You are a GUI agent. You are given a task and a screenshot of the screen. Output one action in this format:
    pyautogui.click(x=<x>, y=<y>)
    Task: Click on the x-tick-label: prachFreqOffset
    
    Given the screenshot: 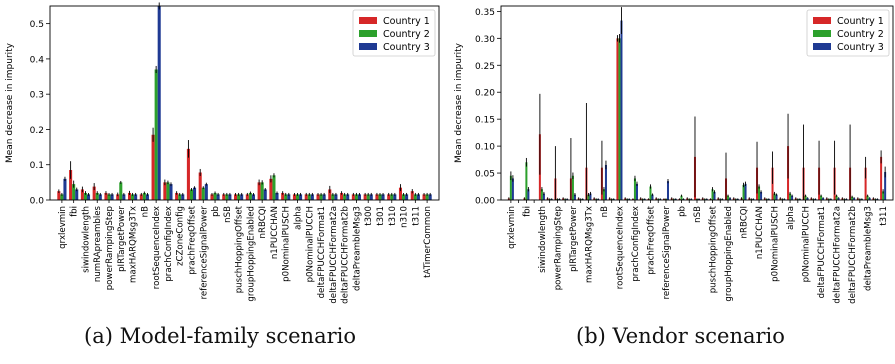 What is the action you would take?
    pyautogui.click(x=192, y=239)
    